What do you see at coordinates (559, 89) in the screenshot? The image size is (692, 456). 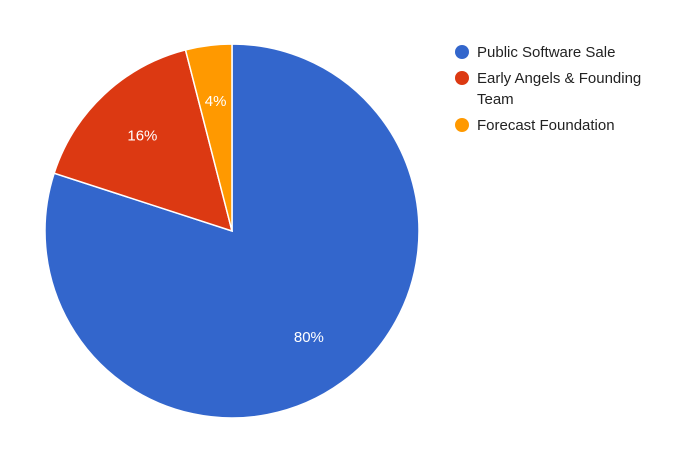 I see `legend-label-early-angels-founding-team: Early Angels & Founding Team` at bounding box center [559, 89].